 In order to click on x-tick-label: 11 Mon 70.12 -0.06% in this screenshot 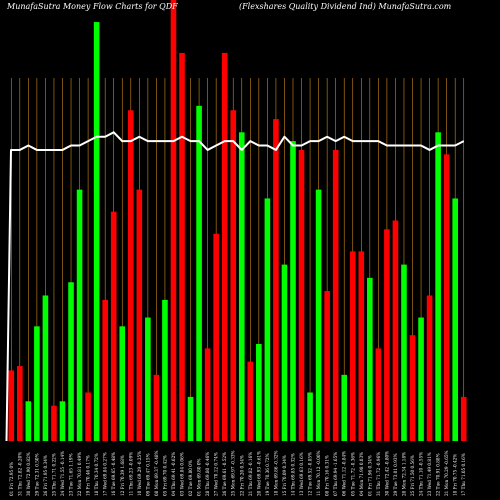, I will do `click(318, 473)`.